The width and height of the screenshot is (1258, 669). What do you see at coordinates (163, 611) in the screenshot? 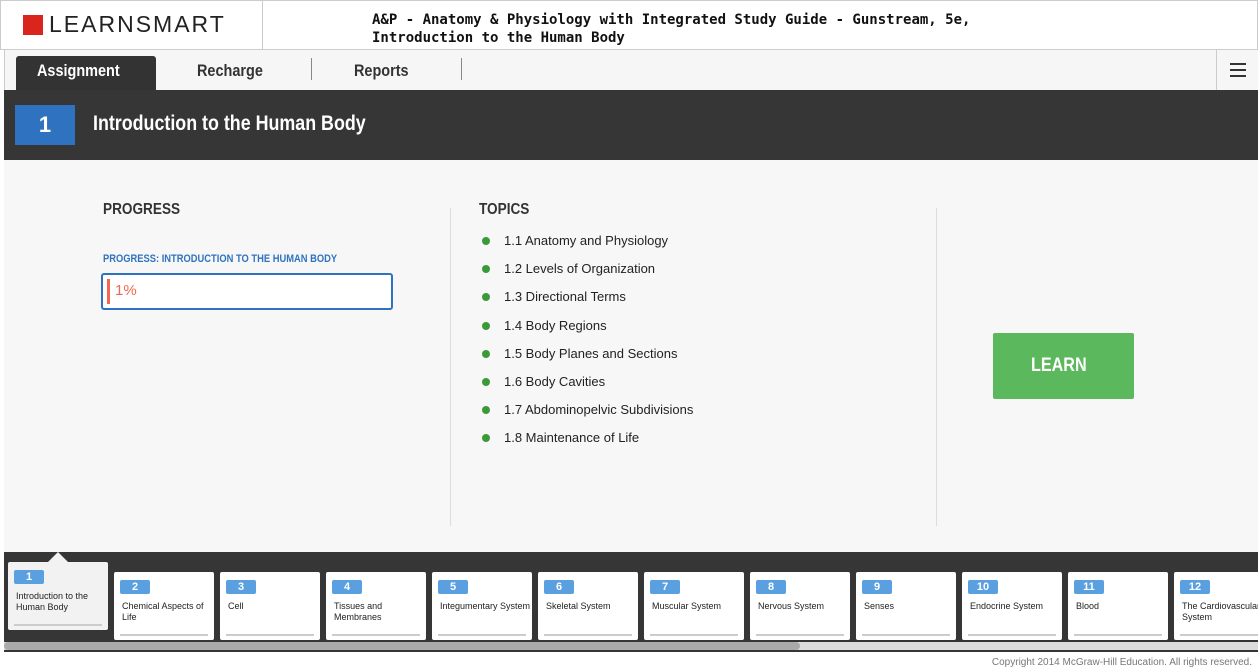
I see `chapter-name: Chemical Aspects of Life` at bounding box center [163, 611].